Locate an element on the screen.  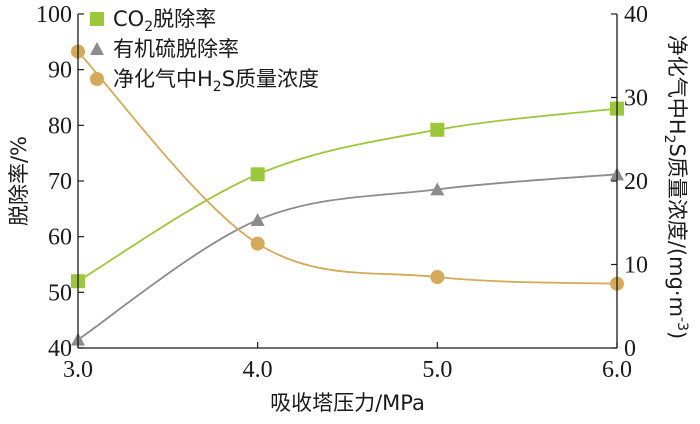
y-left-tick-label: 80 is located at coordinates (60, 126).